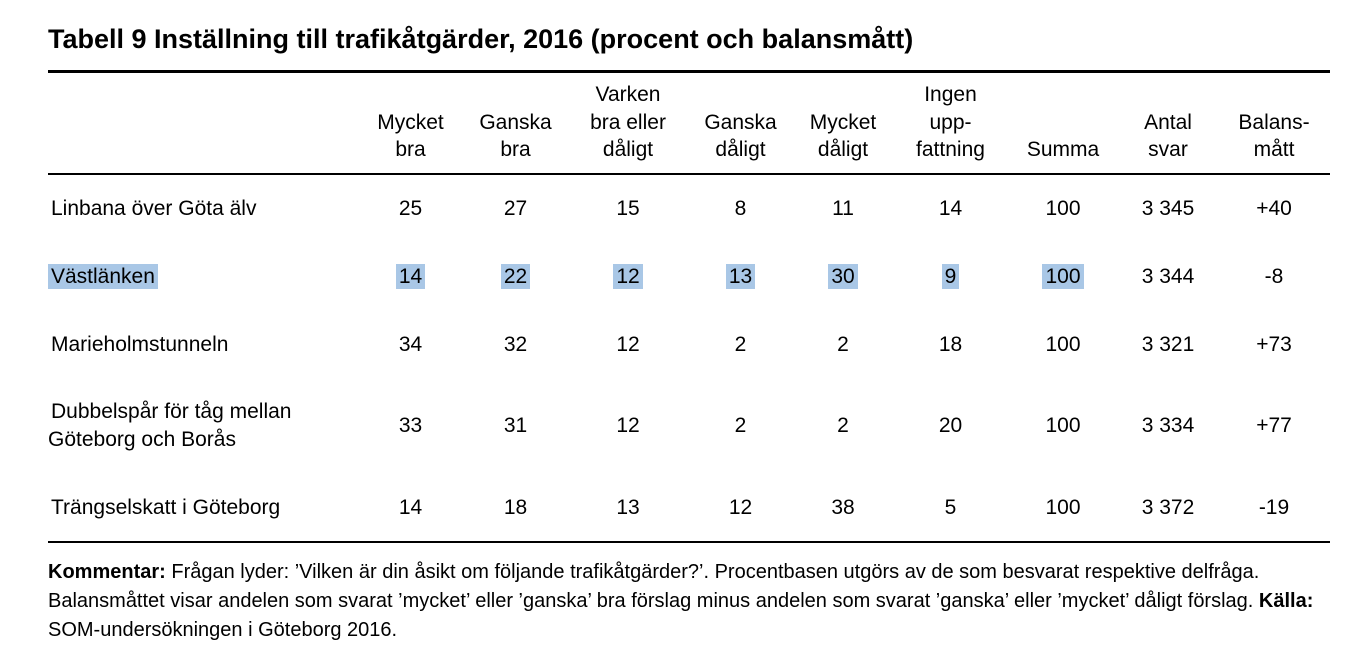 This screenshot has height=667, width=1365. I want to click on cell: 15, so click(628, 209).